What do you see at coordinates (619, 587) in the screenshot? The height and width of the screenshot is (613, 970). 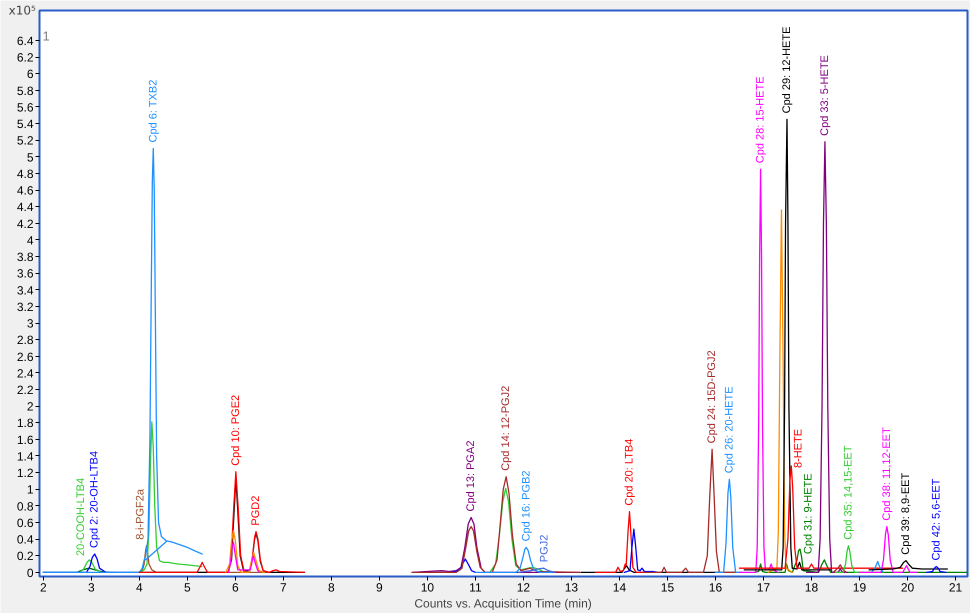 I see `x-tick-label: 14` at bounding box center [619, 587].